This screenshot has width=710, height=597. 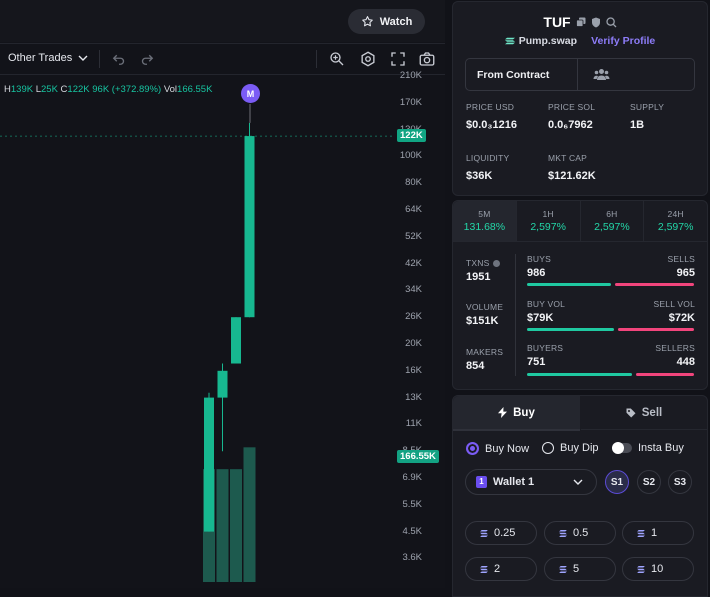 What do you see at coordinates (570, 329) in the screenshot?
I see `buy-vol-bar` at bounding box center [570, 329].